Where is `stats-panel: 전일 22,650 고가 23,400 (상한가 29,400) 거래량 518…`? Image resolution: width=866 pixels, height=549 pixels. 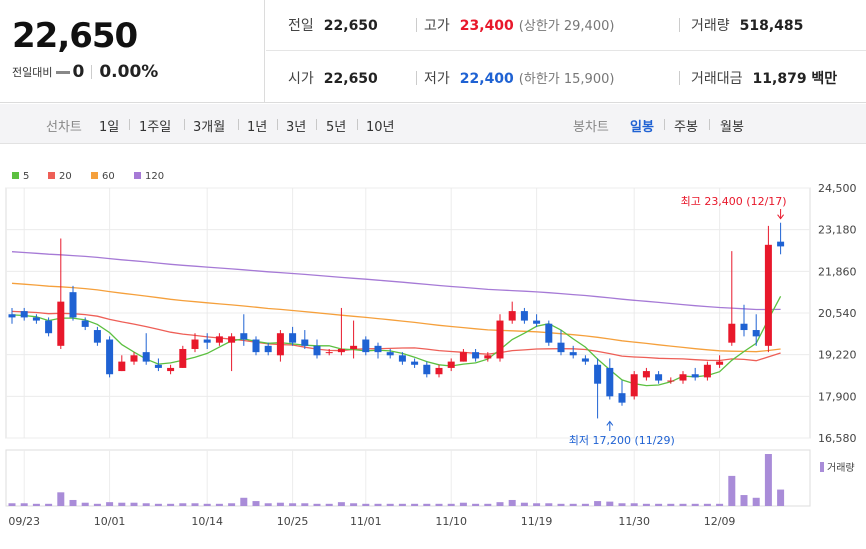 stats-panel: 전일 22,650 고가 23,400 (상한가 29,400) 거래량 518… is located at coordinates (566, 51).